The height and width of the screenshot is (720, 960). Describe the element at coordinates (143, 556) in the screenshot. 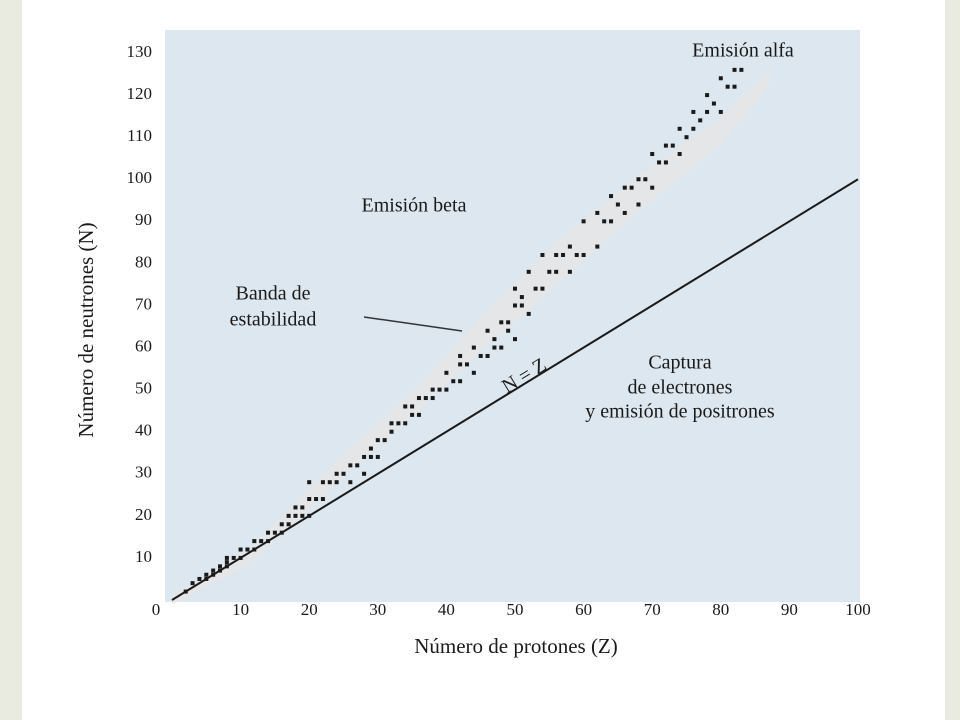

I see `y-tick-label: 10` at that location.